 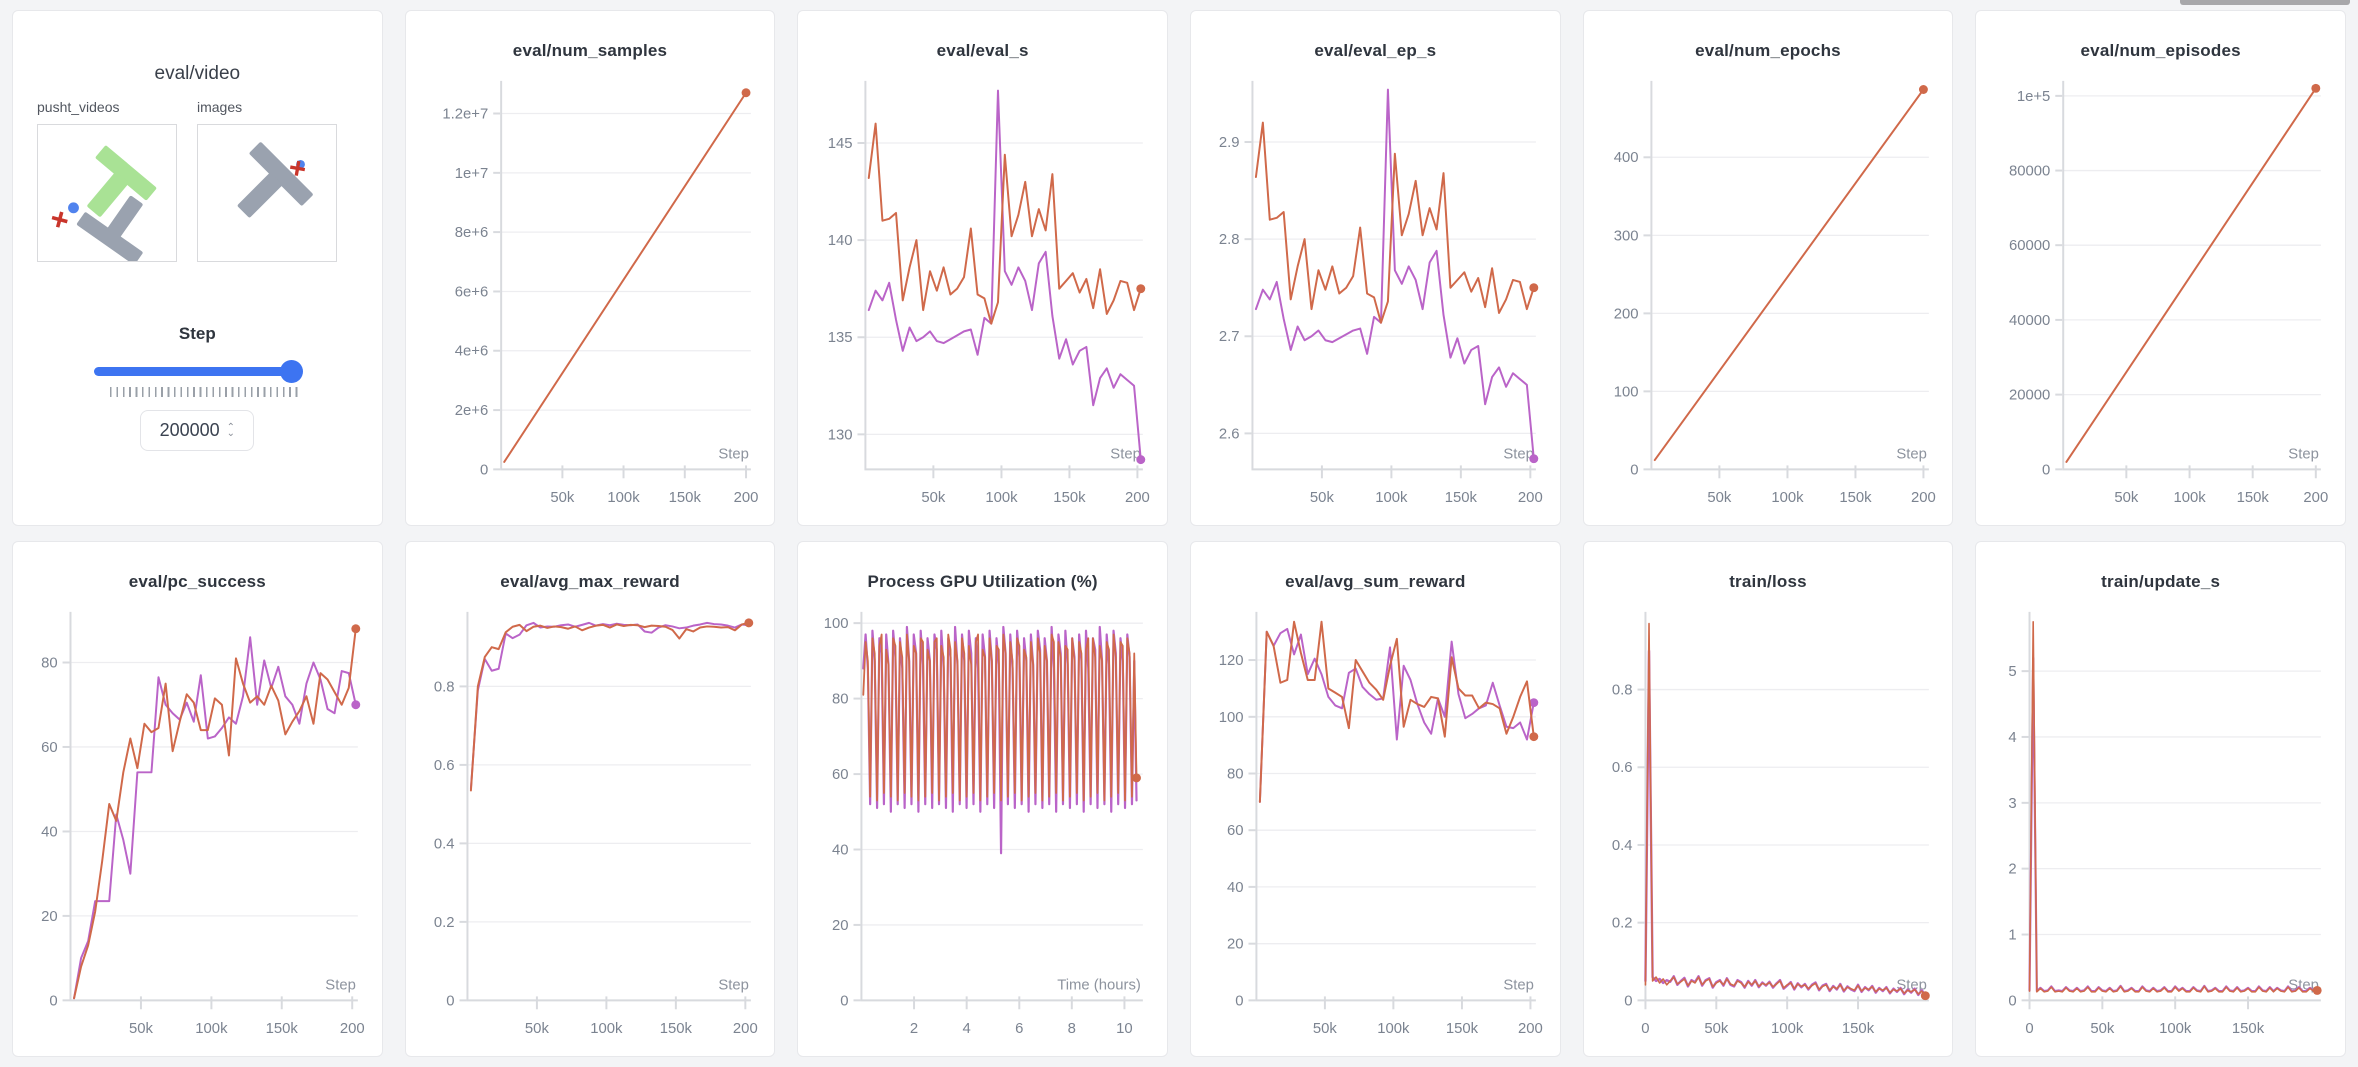 What do you see at coordinates (1072, 1029) in the screenshot?
I see `svg-text: 8` at bounding box center [1072, 1029].